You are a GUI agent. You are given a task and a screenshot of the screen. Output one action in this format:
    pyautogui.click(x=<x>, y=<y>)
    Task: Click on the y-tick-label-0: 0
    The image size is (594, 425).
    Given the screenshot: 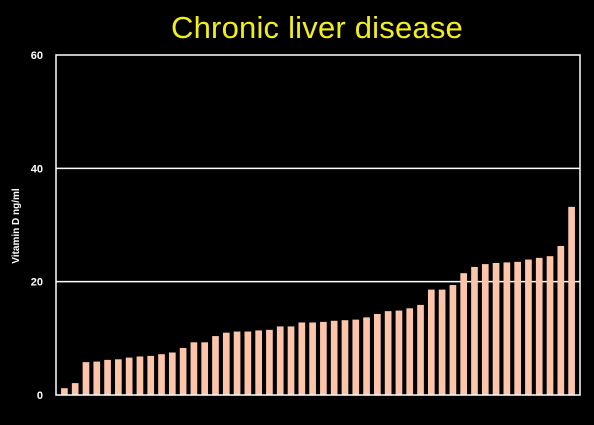 What is the action you would take?
    pyautogui.click(x=40, y=396)
    